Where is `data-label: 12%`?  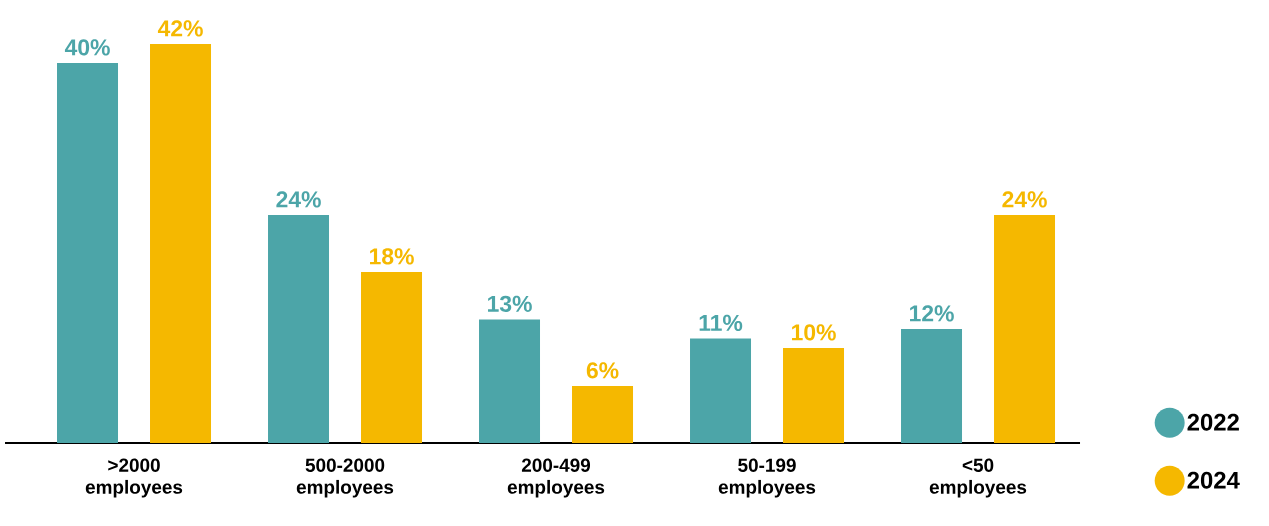
data-label: 12% is located at coordinates (932, 313).